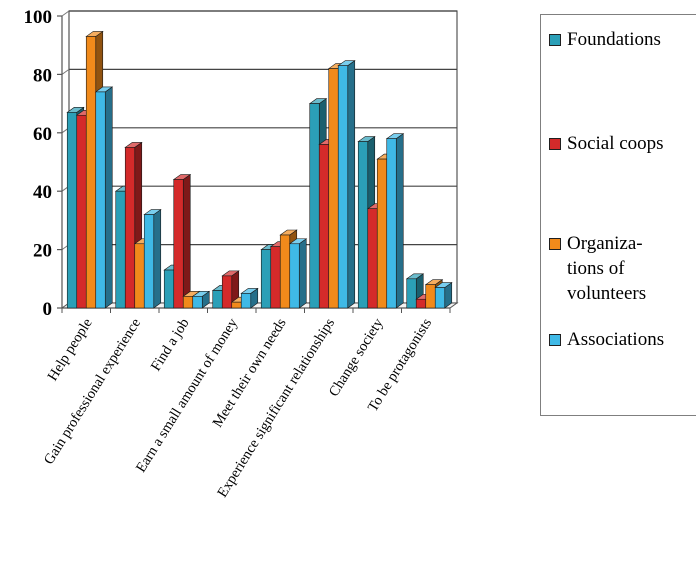  Describe the element at coordinates (170, 345) in the screenshot. I see `x-category-label: Find a job` at that location.